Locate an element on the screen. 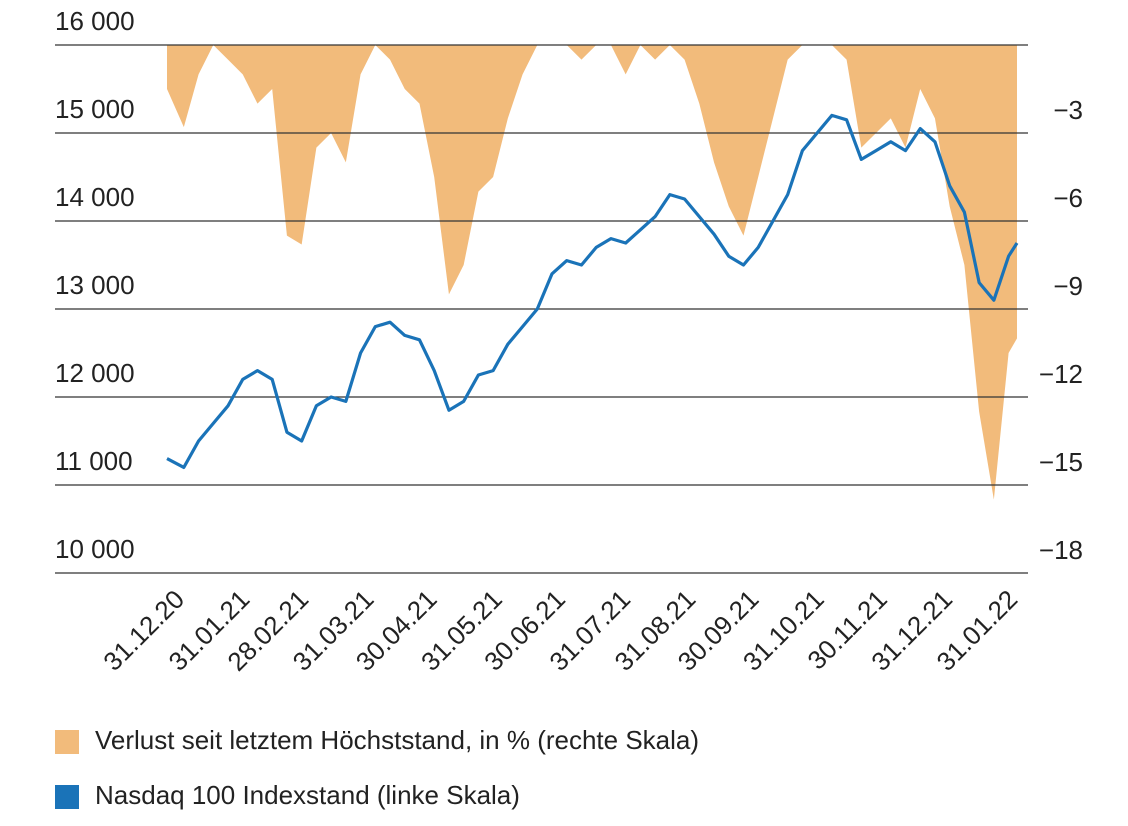 The height and width of the screenshot is (826, 1128). y-tick-label: 11 000 is located at coordinates (94, 461).